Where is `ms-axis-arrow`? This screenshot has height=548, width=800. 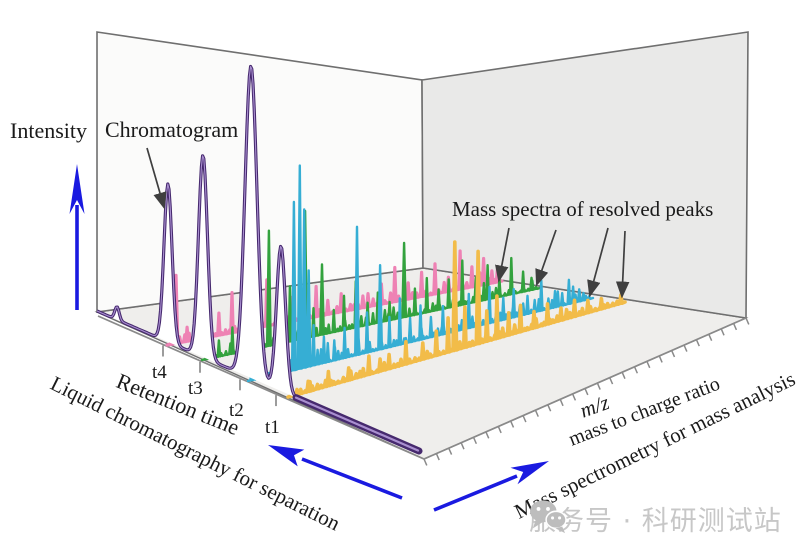
ms-axis-arrow is located at coordinates (491, 486).